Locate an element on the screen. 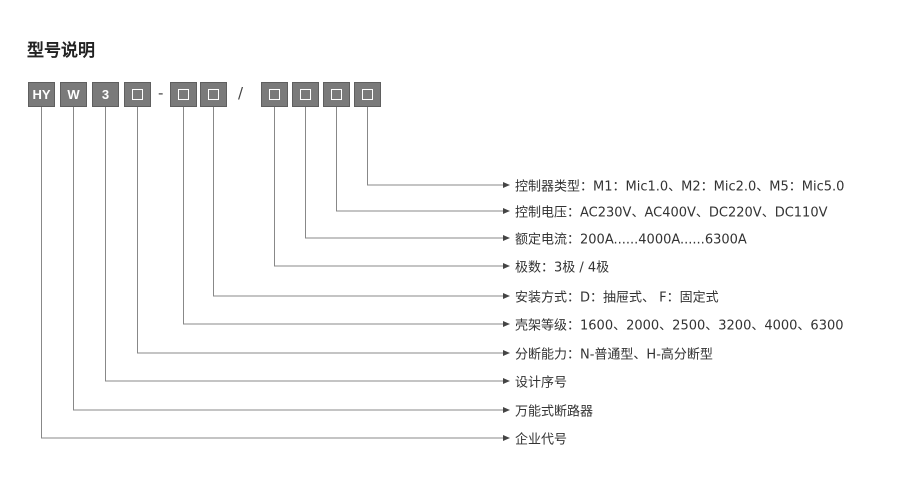 The height and width of the screenshot is (485, 900). segment-label: 分断能力：N-普通型、H-高分断型 is located at coordinates (614, 355).